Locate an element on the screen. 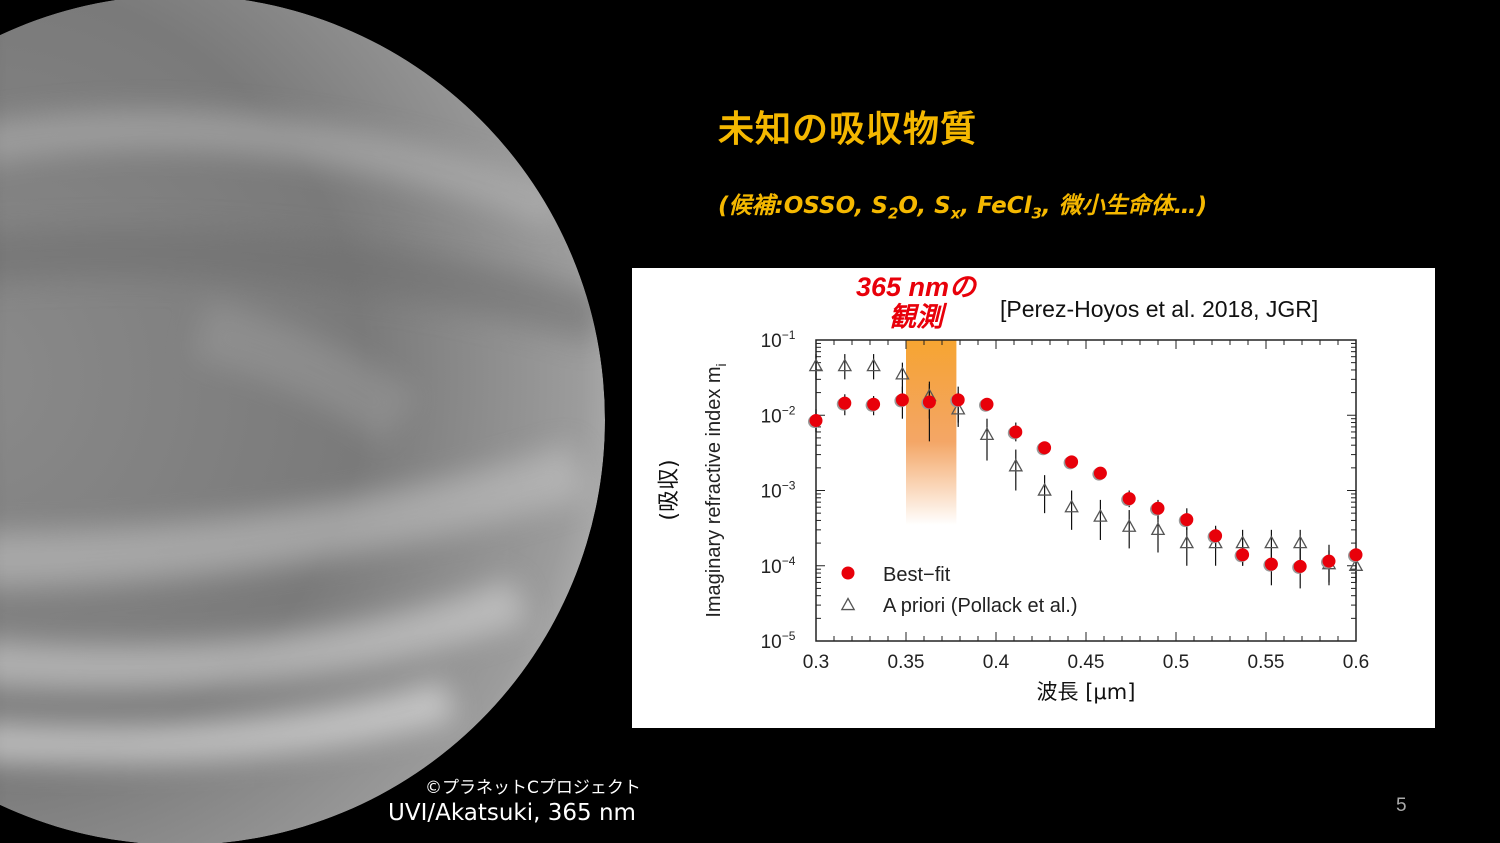 The image size is (1500, 843). y-tick-label: 10⁻¹ is located at coordinates (778, 340).